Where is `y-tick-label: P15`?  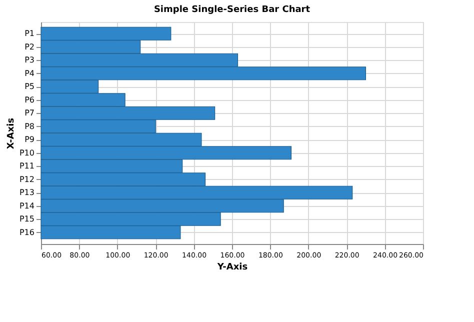
y-tick-label: P15 is located at coordinates (26, 219).